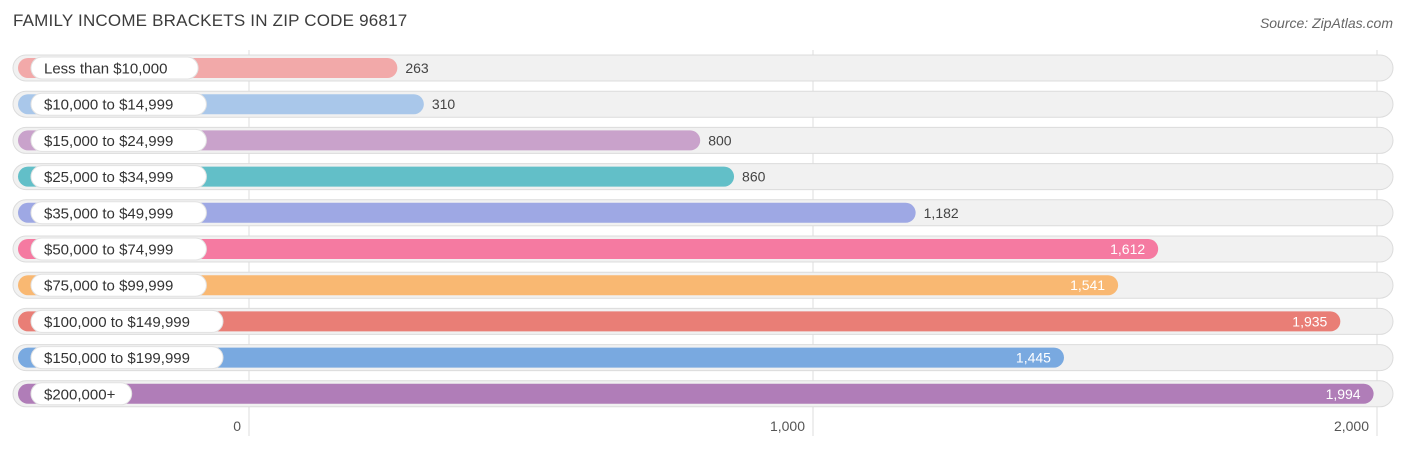 The height and width of the screenshot is (450, 1406). What do you see at coordinates (1127, 249) in the screenshot?
I see `value-label: 1,612` at bounding box center [1127, 249].